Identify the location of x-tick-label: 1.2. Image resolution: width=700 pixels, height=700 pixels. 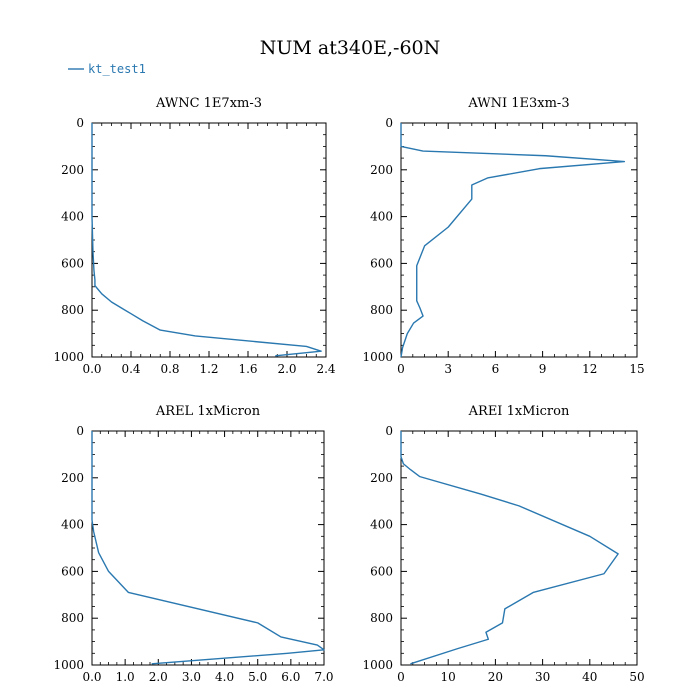
(208, 369).